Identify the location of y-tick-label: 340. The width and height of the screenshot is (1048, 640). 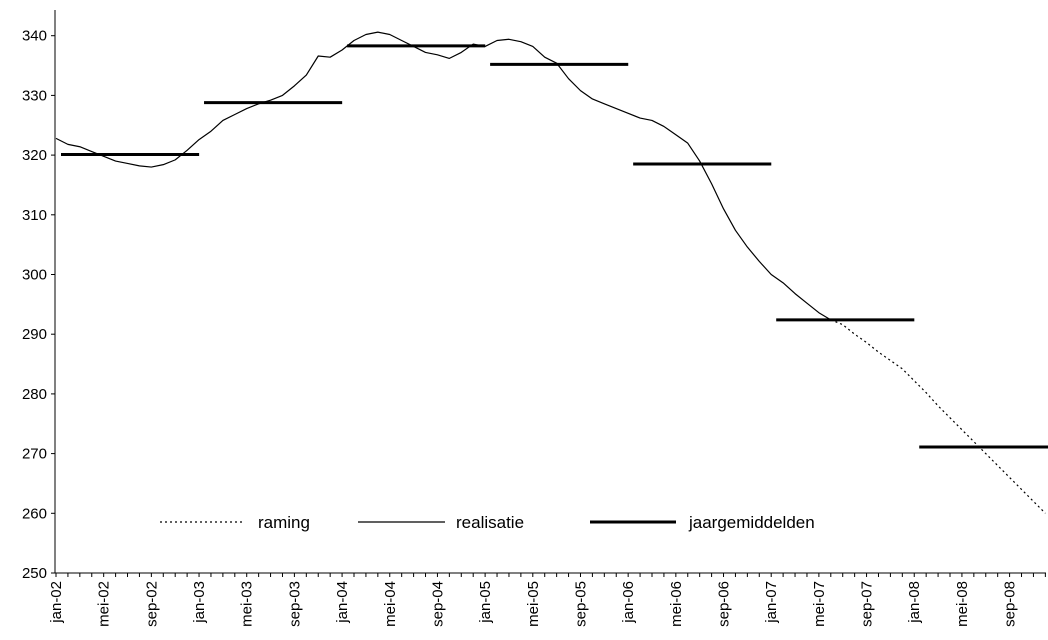
(34, 36).